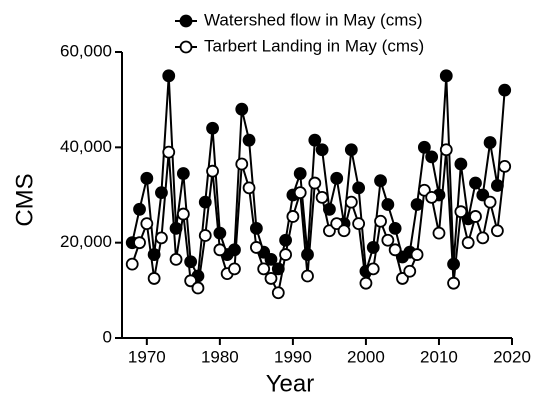  I want to click on y-axis-label: CMS, so click(24, 199).